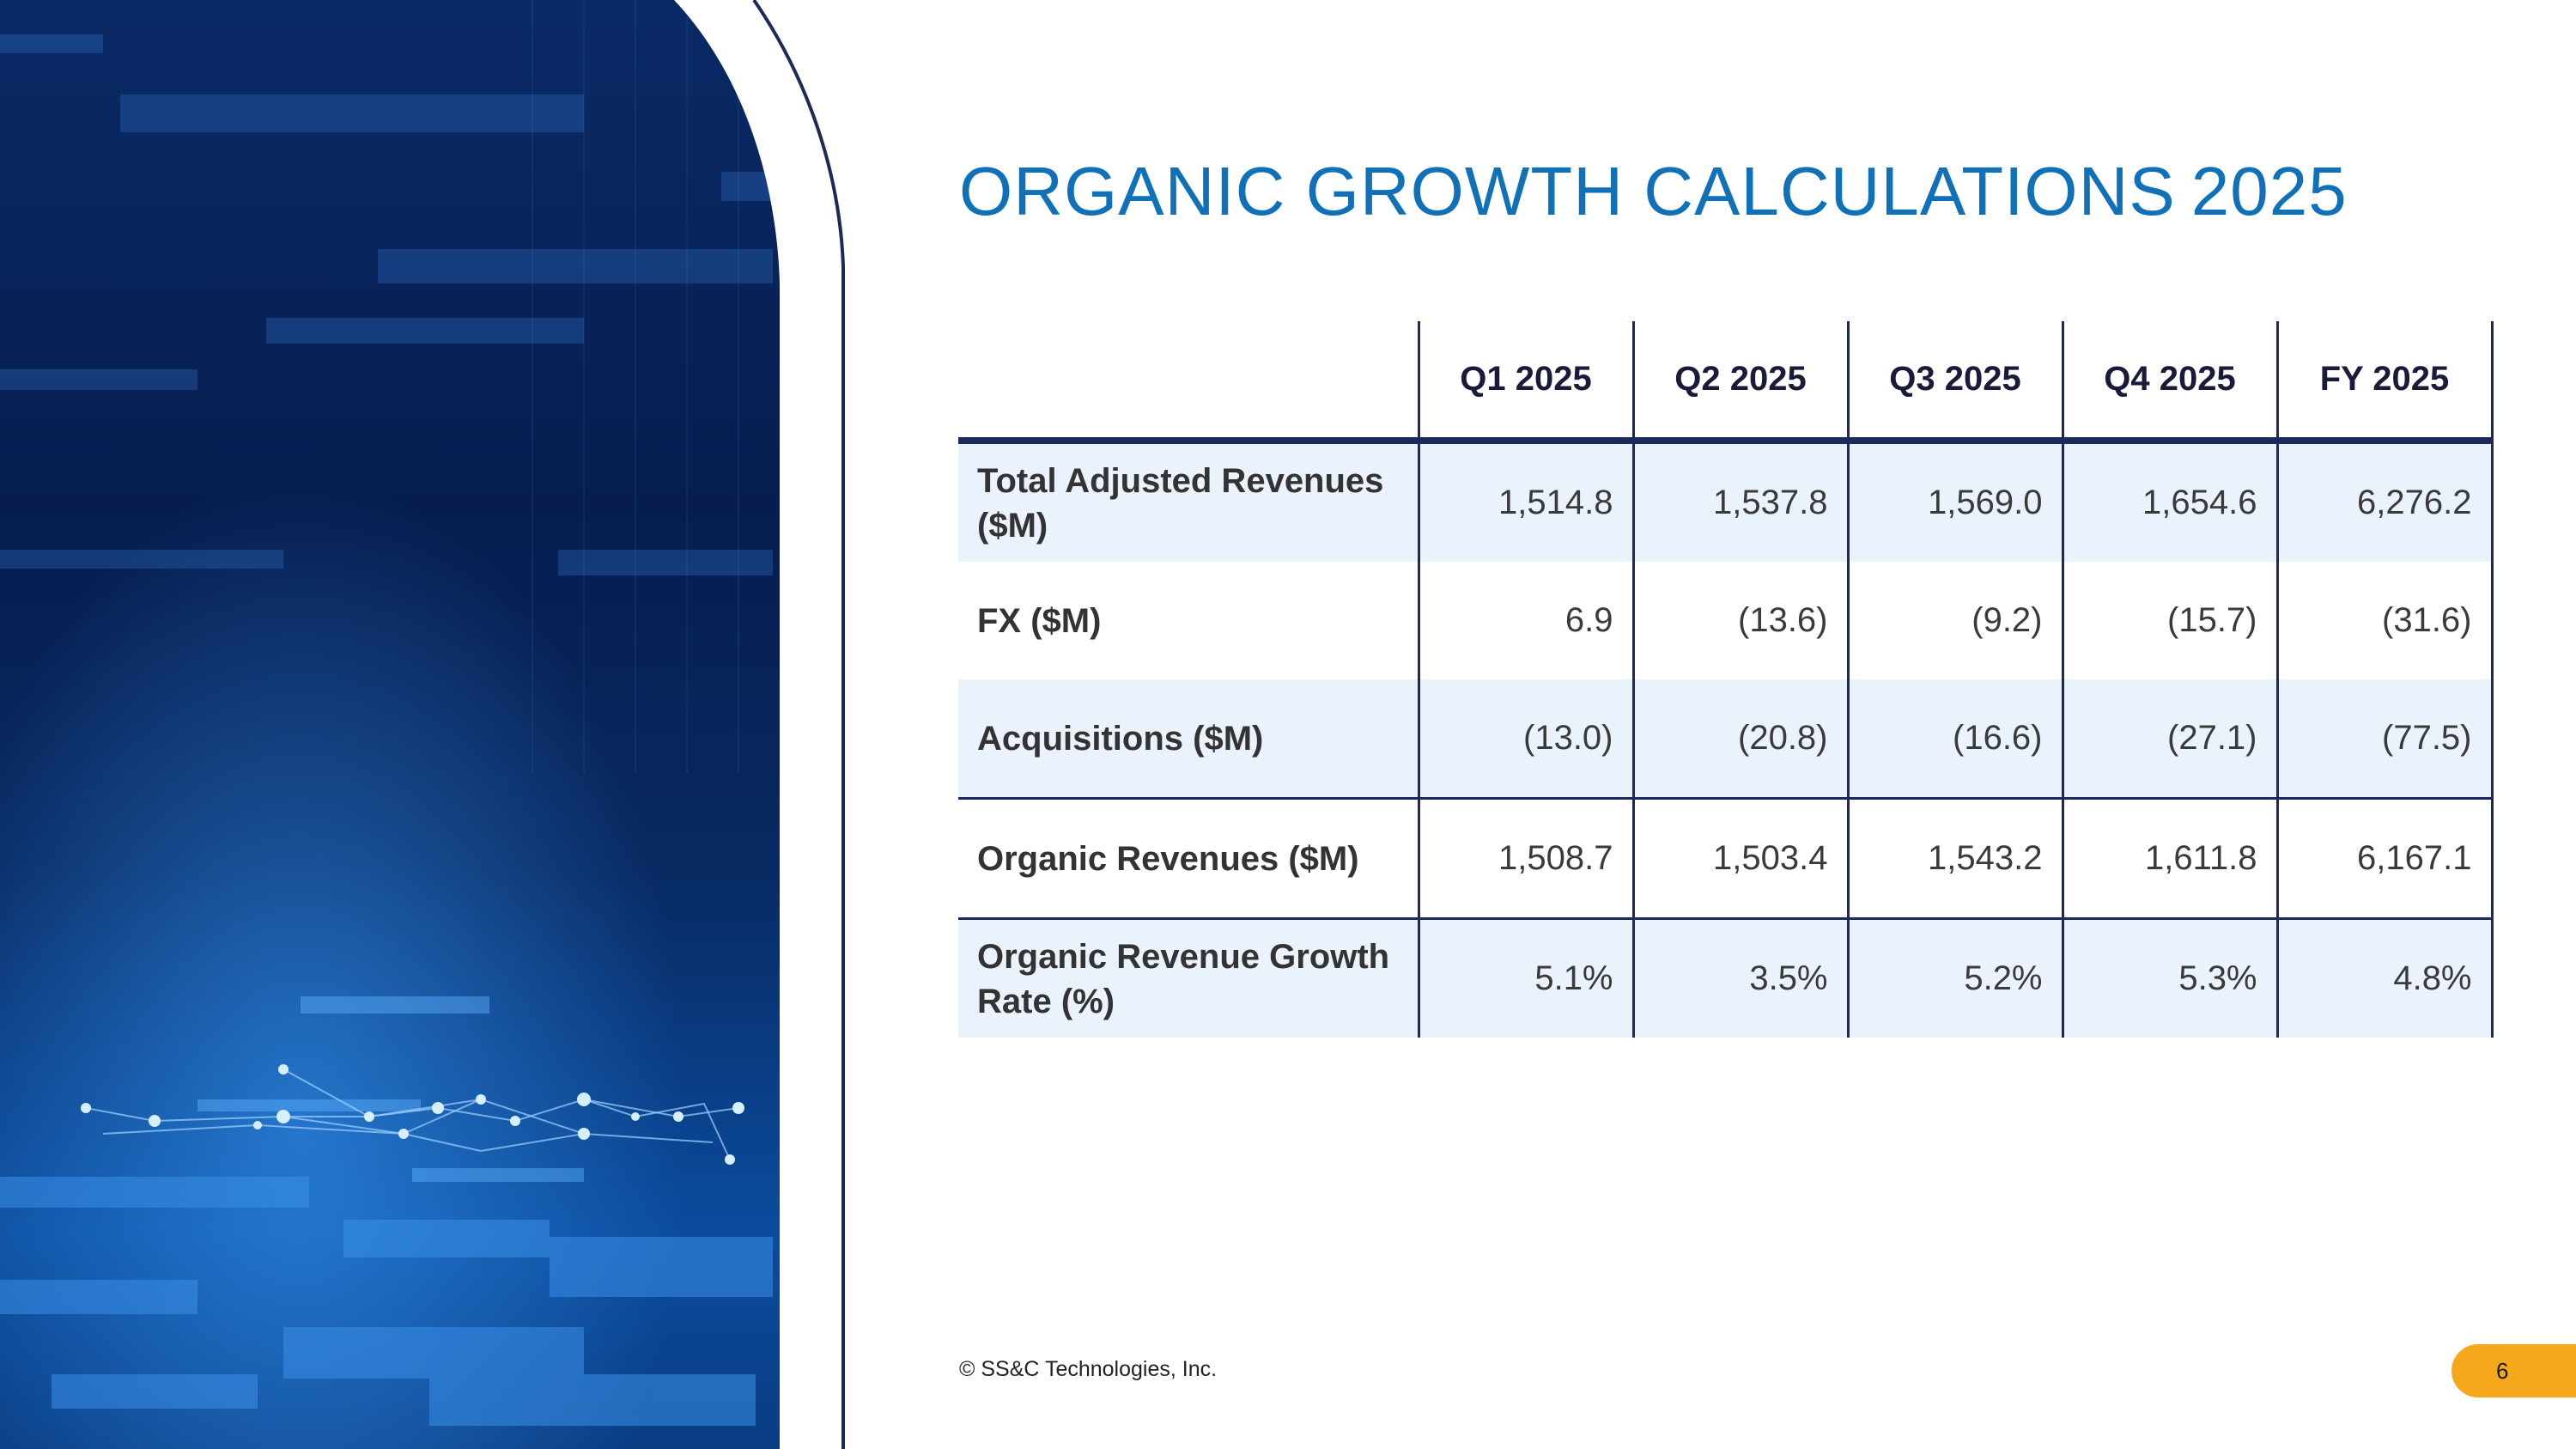  What do you see at coordinates (1954, 977) in the screenshot?
I see `table-cell: 5.2%` at bounding box center [1954, 977].